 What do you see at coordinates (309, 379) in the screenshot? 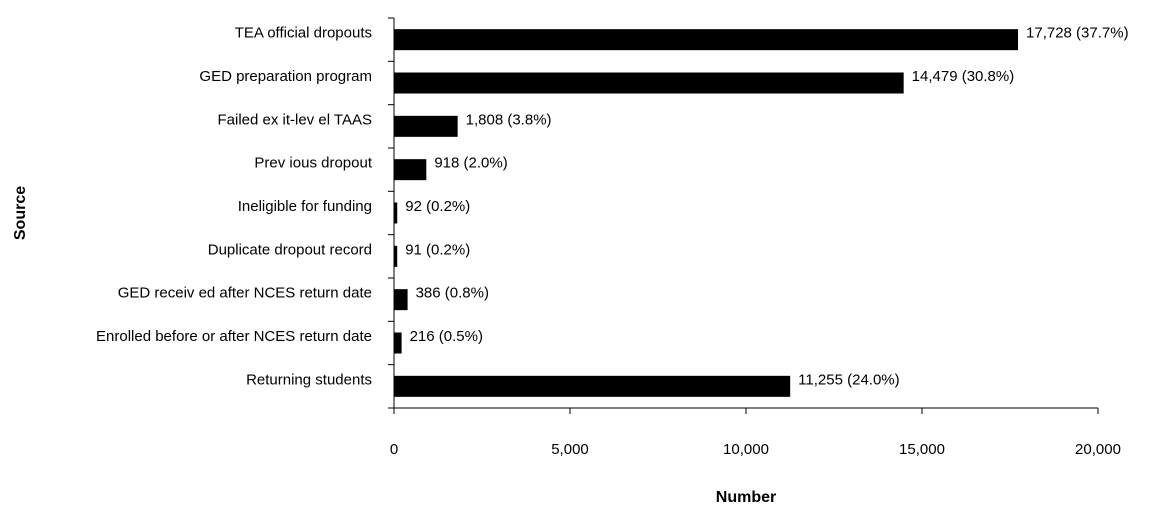
I see `category-label: Returning students` at bounding box center [309, 379].